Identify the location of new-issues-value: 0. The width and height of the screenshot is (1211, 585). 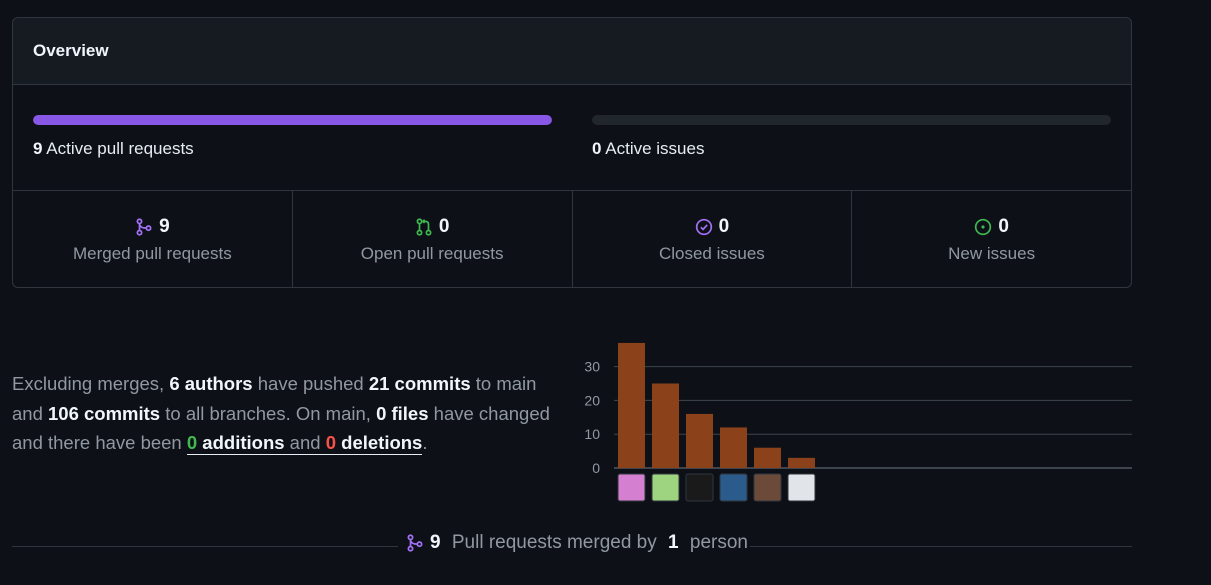
(1003, 226).